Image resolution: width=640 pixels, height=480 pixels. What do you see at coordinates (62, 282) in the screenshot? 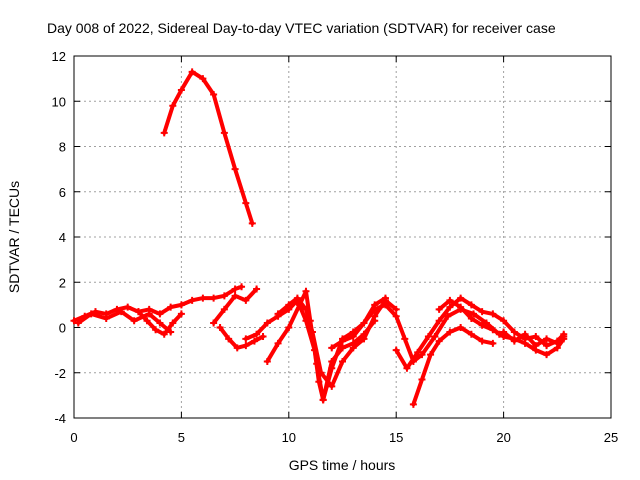
I see `y-tick-label: 2` at bounding box center [62, 282].